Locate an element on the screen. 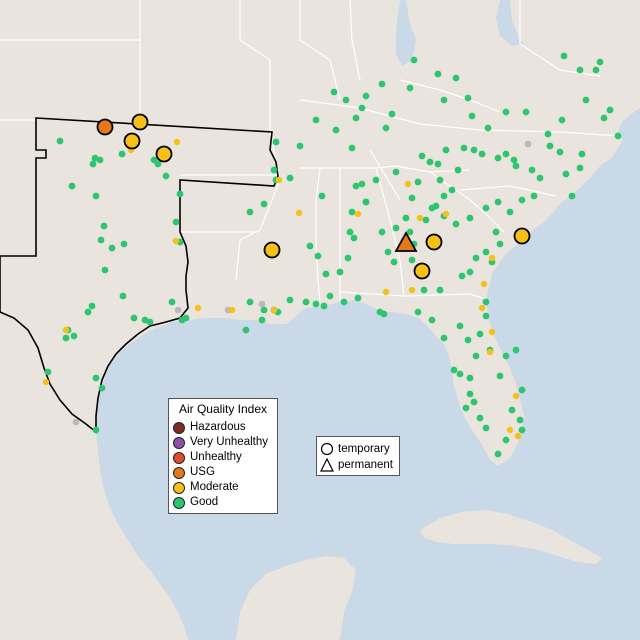  no-data-site-marker is located at coordinates (76, 422).